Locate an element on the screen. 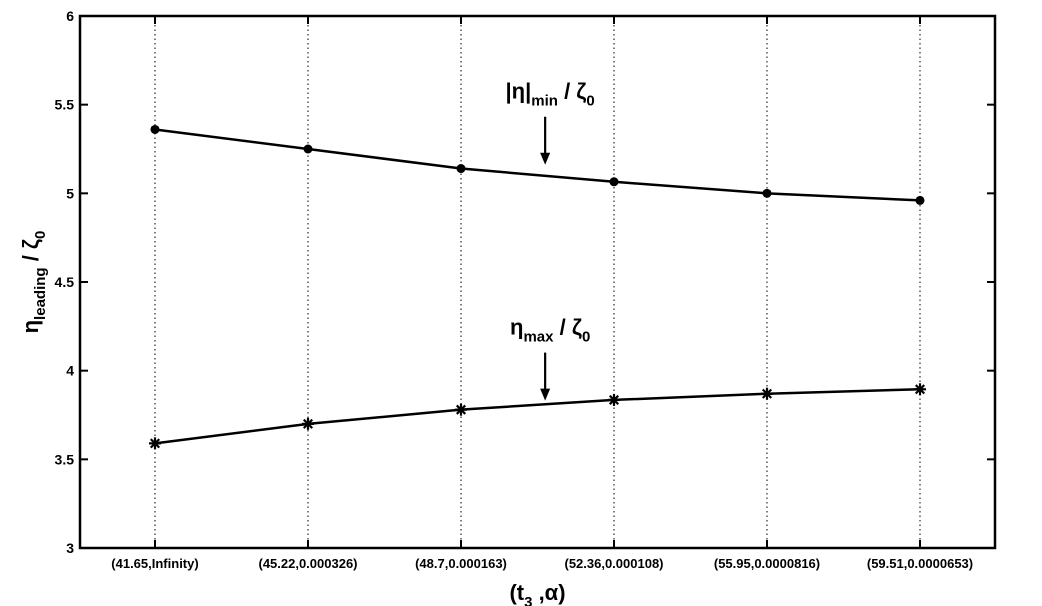 The width and height of the screenshot is (1042, 606). y-tick-label: 6 is located at coordinates (70, 16).